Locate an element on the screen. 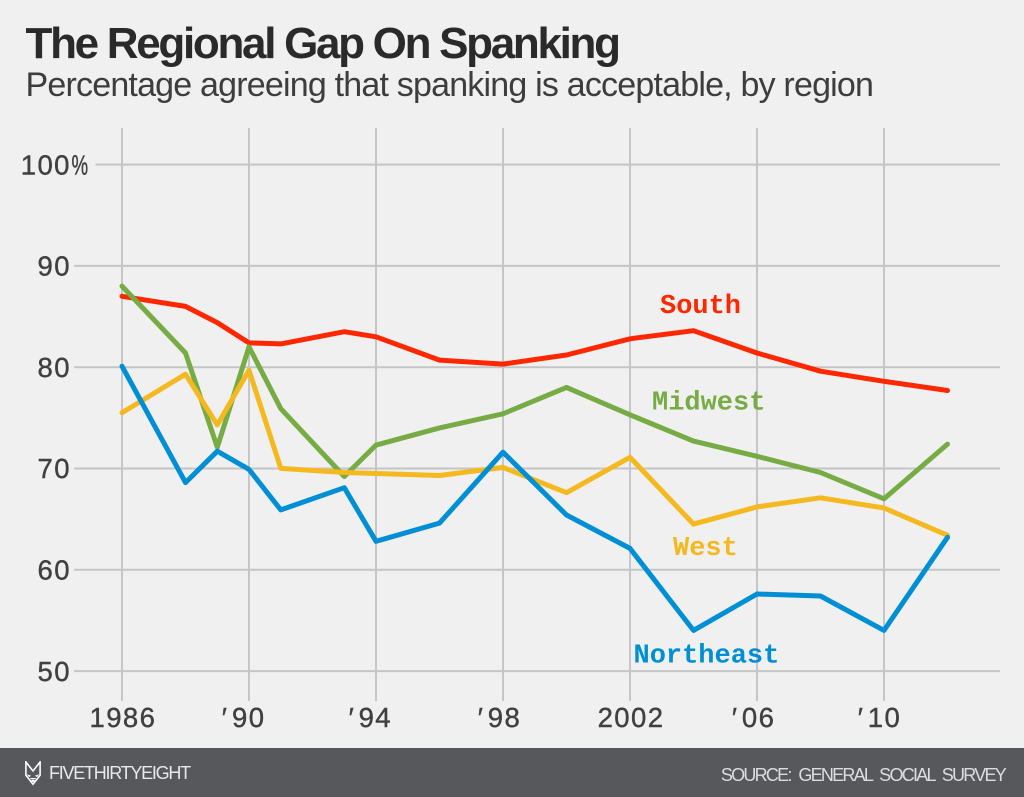  svg-text: West is located at coordinates (705, 549).